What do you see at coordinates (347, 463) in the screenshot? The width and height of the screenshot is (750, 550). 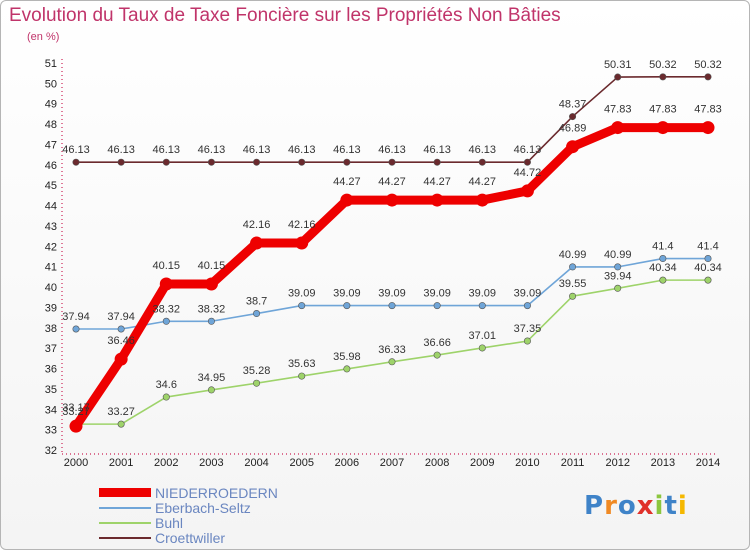 I see `x-tick-label: 2006` at bounding box center [347, 463].